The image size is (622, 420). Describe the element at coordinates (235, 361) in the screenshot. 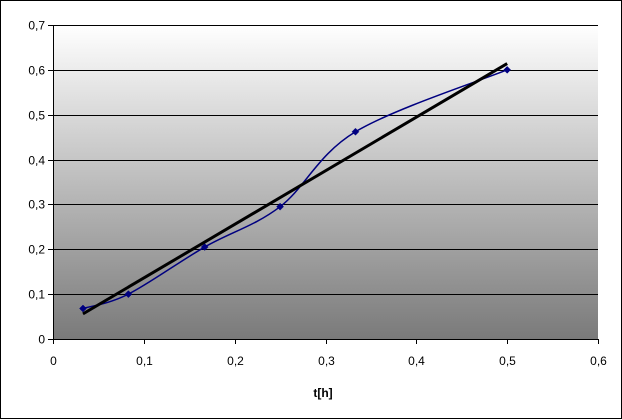

I see `x-tick-label: 0,2` at that location.